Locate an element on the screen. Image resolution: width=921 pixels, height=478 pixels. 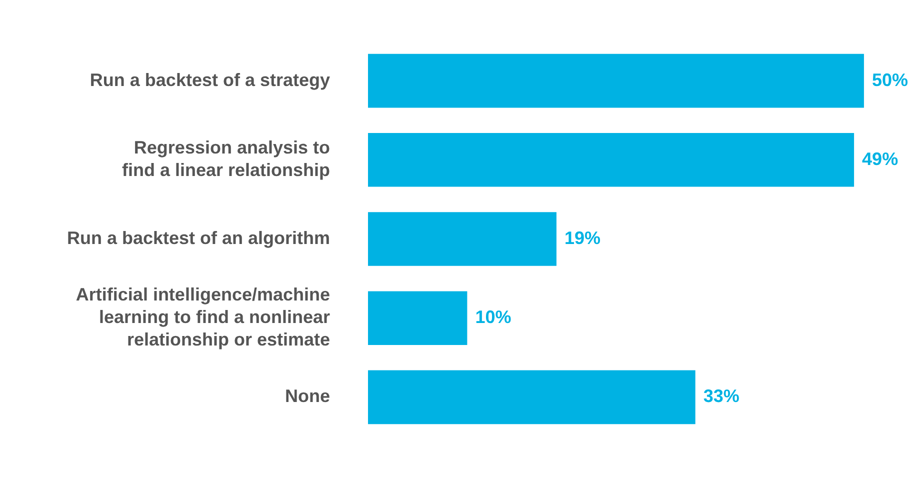
data-label: 33% is located at coordinates (721, 396).